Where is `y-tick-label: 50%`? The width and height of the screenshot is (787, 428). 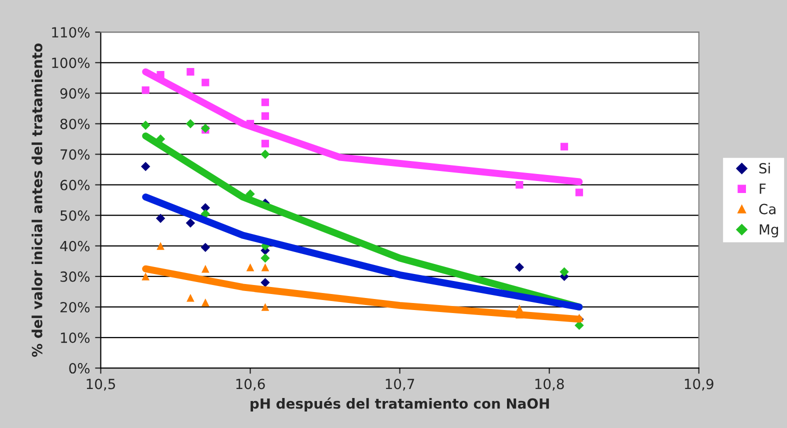 y-tick-label: 50% is located at coordinates (75, 215).